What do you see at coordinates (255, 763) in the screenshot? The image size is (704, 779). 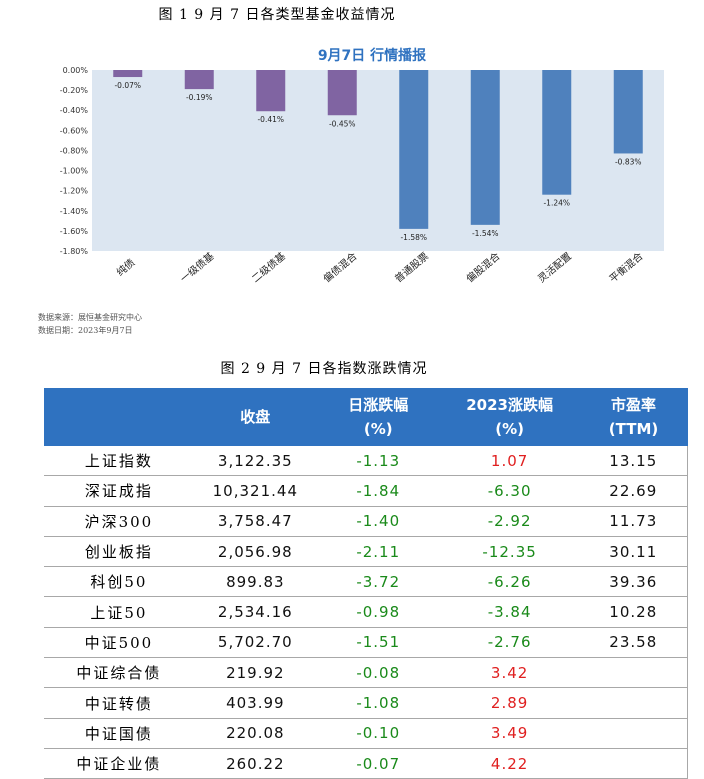 I see `close-value: 260.22` at bounding box center [255, 763].